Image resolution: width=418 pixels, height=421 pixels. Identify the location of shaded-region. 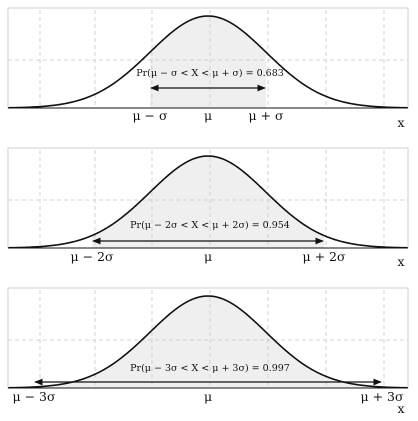
(208, 202).